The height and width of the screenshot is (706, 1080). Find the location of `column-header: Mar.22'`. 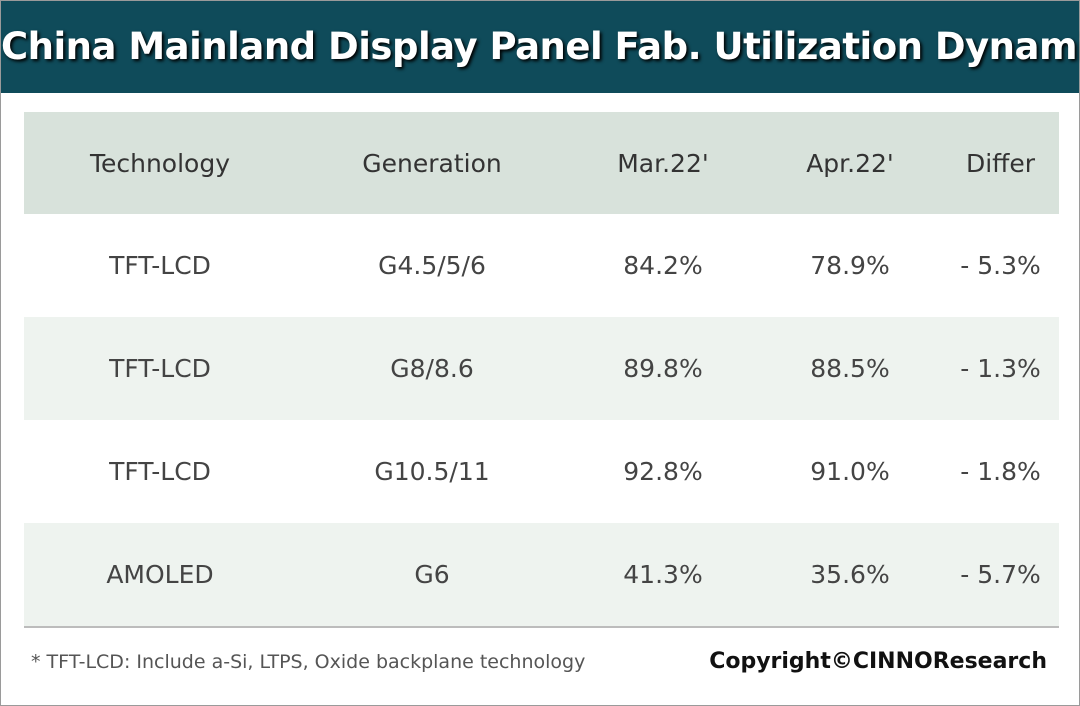

column-header: Mar.22' is located at coordinates (663, 163).